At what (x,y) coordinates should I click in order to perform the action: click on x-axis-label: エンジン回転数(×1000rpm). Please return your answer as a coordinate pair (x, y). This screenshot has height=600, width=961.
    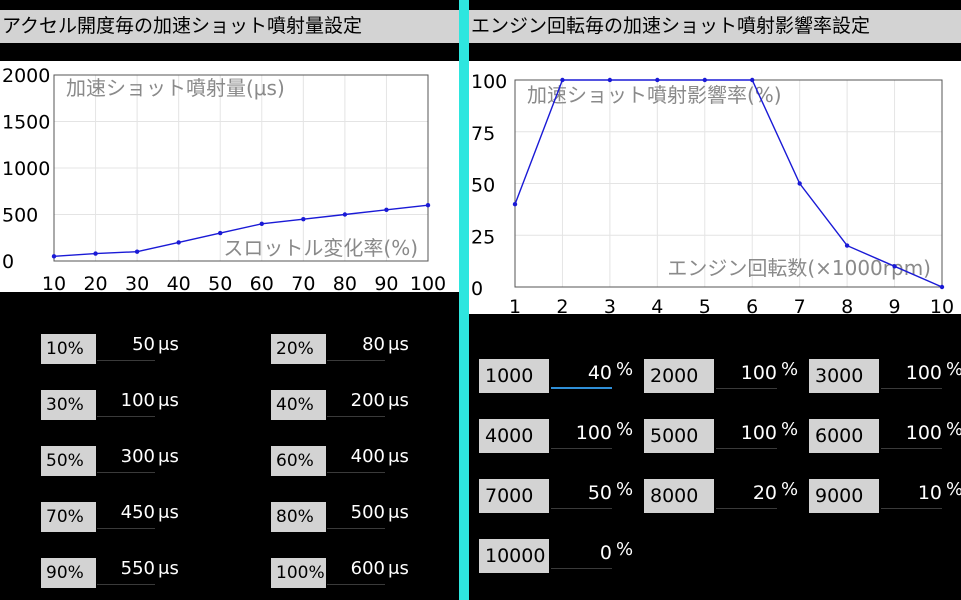
    Looking at the image, I should click on (799, 268).